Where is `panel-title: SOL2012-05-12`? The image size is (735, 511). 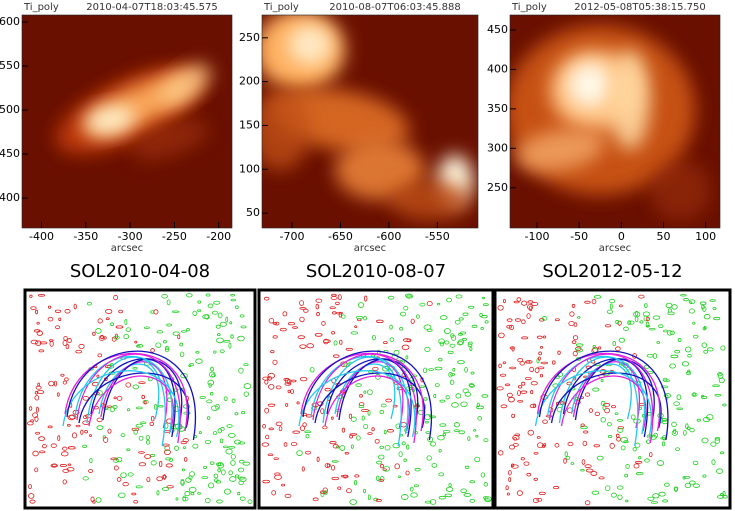
panel-title: SOL2012-05-12 is located at coordinates (612, 271).